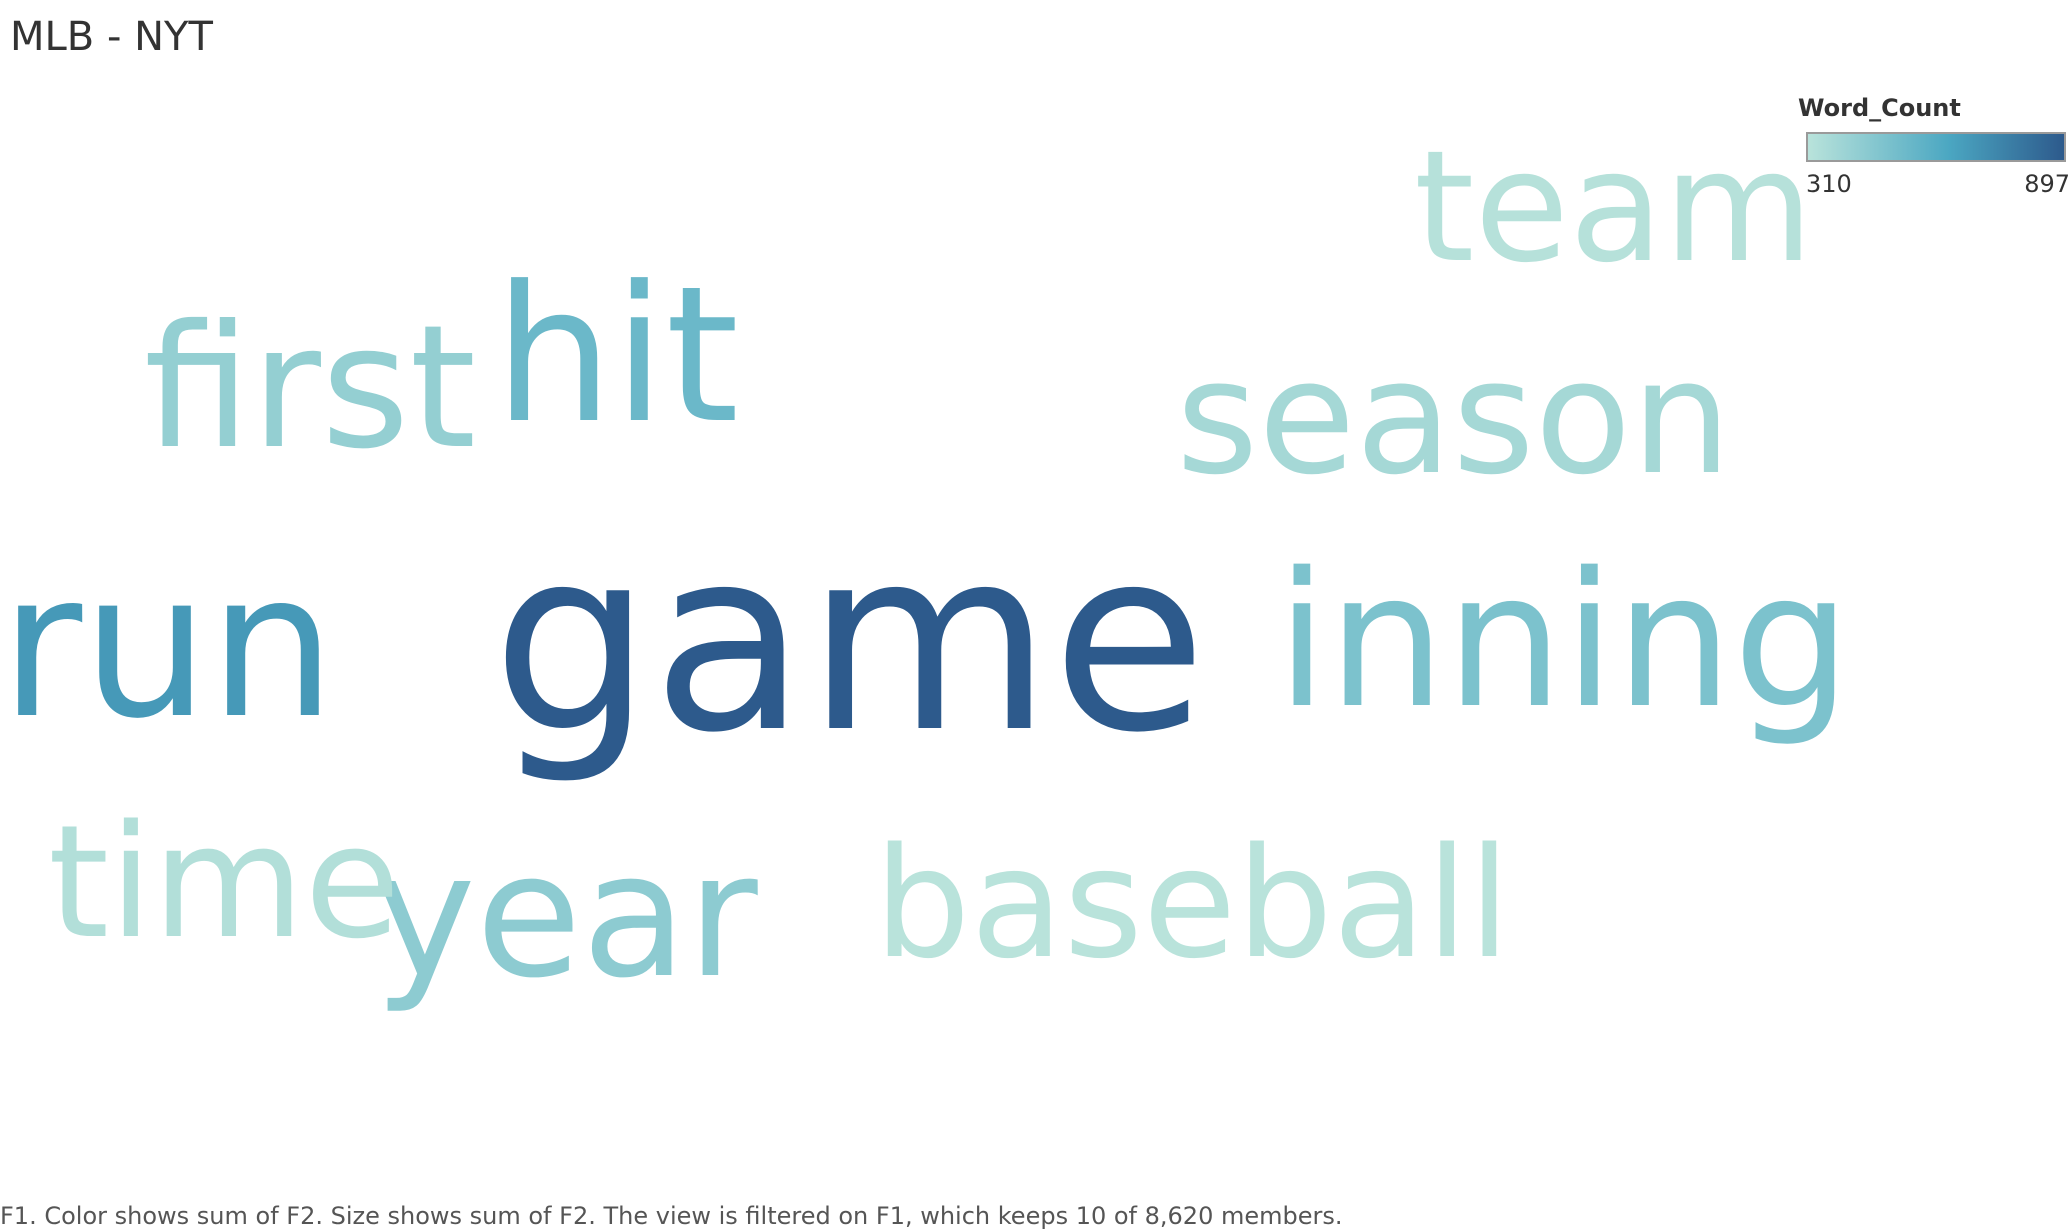 The height and width of the screenshot is (1230, 2072). What do you see at coordinates (1879, 108) in the screenshot?
I see `legend-title: Word_Count` at bounding box center [1879, 108].